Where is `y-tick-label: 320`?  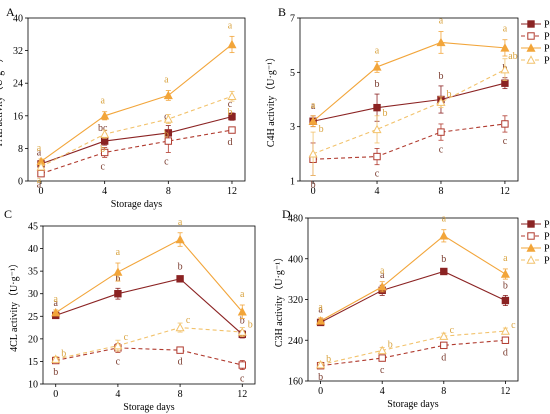
y-tick-label: 320 is located at coordinates (295, 300).